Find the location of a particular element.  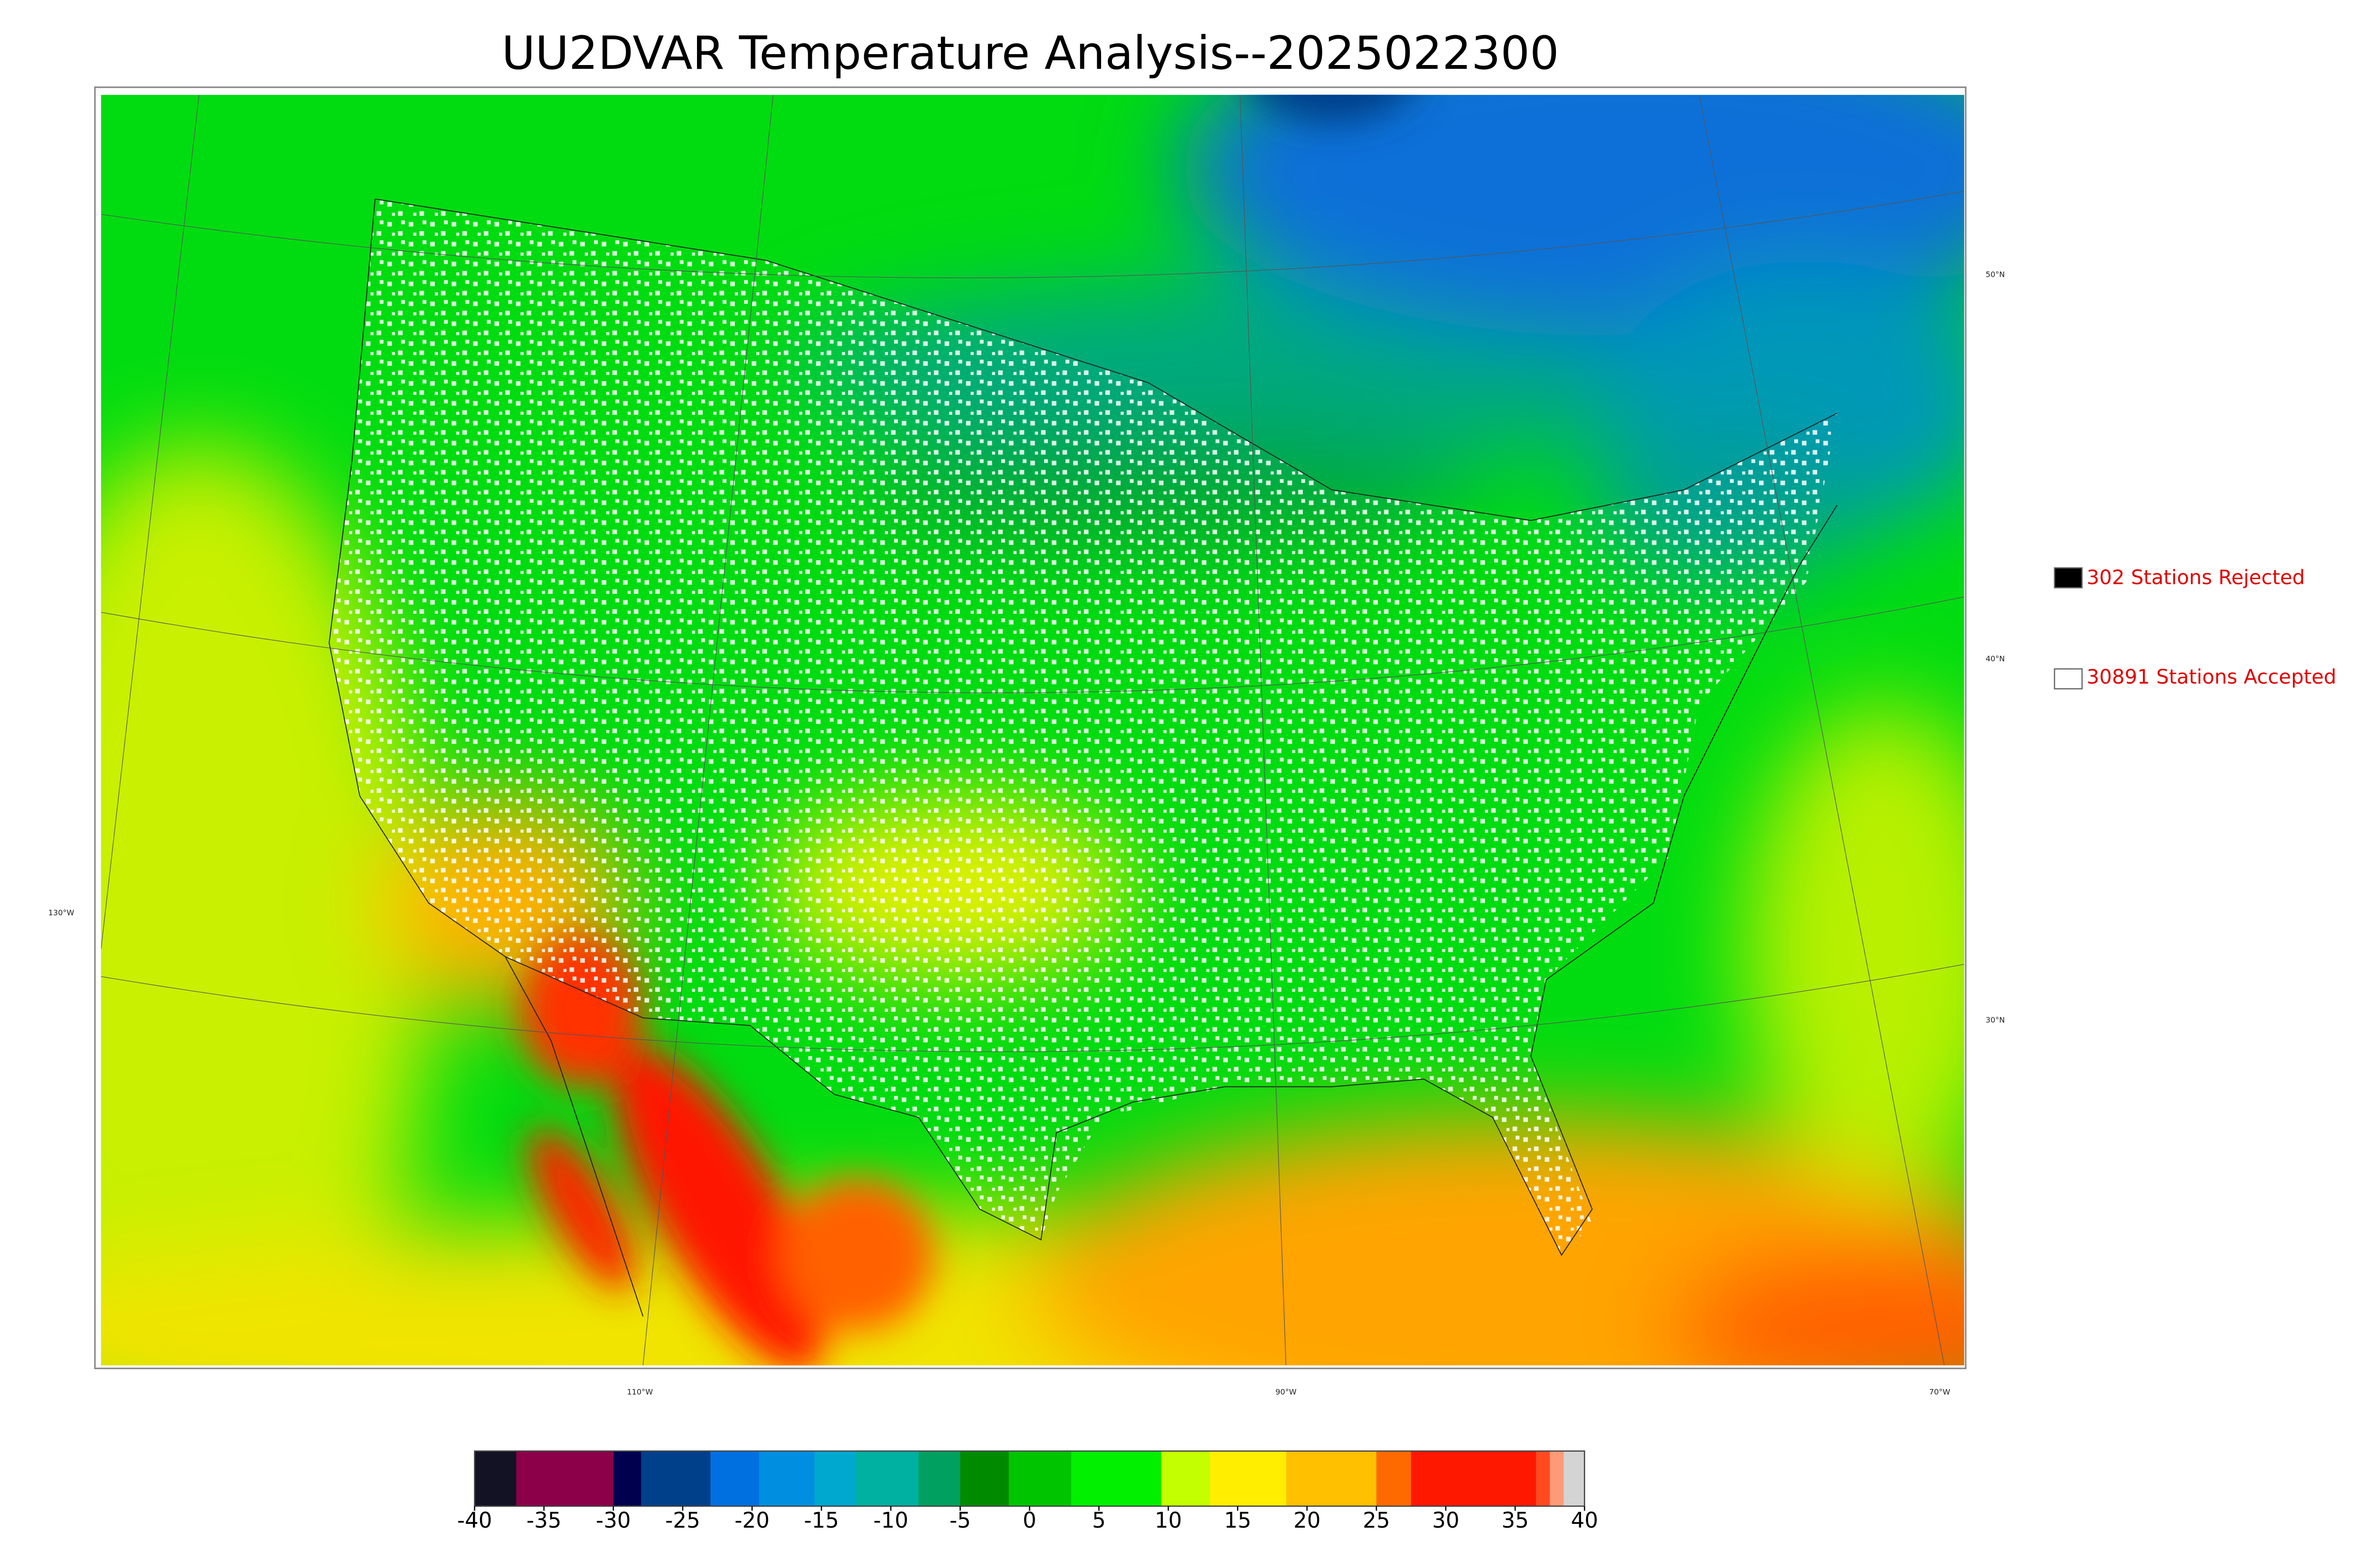

colorbar-tick-label: 10 is located at coordinates (1168, 1521).